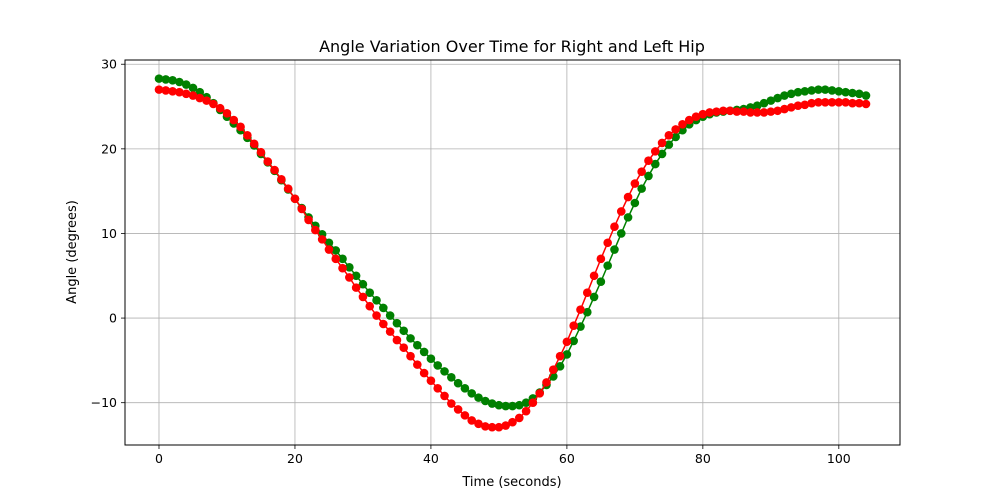  What do you see at coordinates (109, 148) in the screenshot?
I see `y-tick-label: 20` at bounding box center [109, 148].